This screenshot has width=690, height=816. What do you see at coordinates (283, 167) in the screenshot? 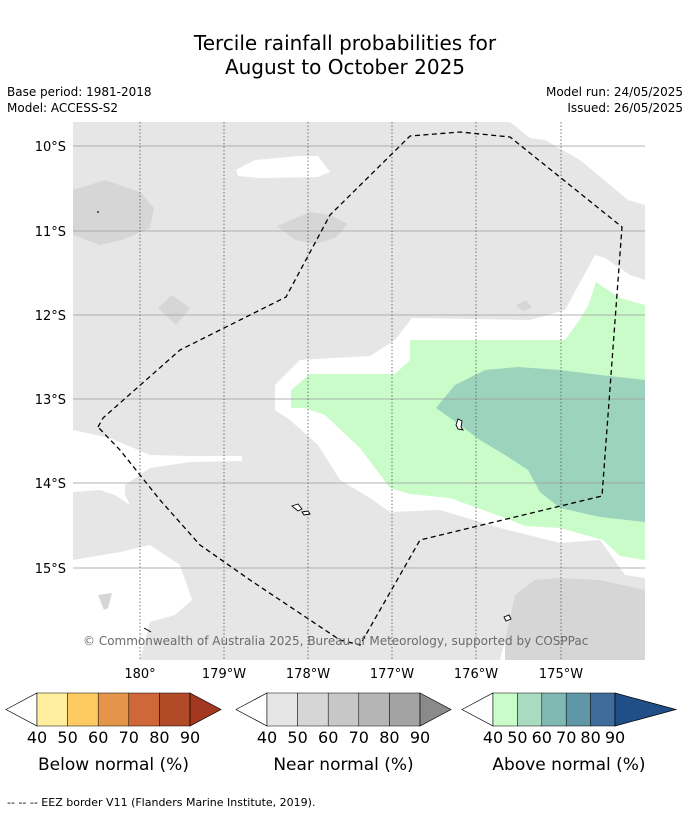
I see `neutral-region-north` at bounding box center [283, 167].